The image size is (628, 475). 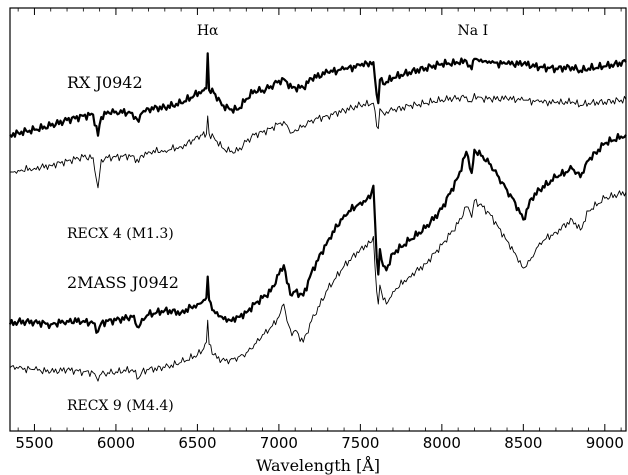 What do you see at coordinates (279, 443) in the screenshot?
I see `x-tick-label-7000: 7000` at bounding box center [279, 443].